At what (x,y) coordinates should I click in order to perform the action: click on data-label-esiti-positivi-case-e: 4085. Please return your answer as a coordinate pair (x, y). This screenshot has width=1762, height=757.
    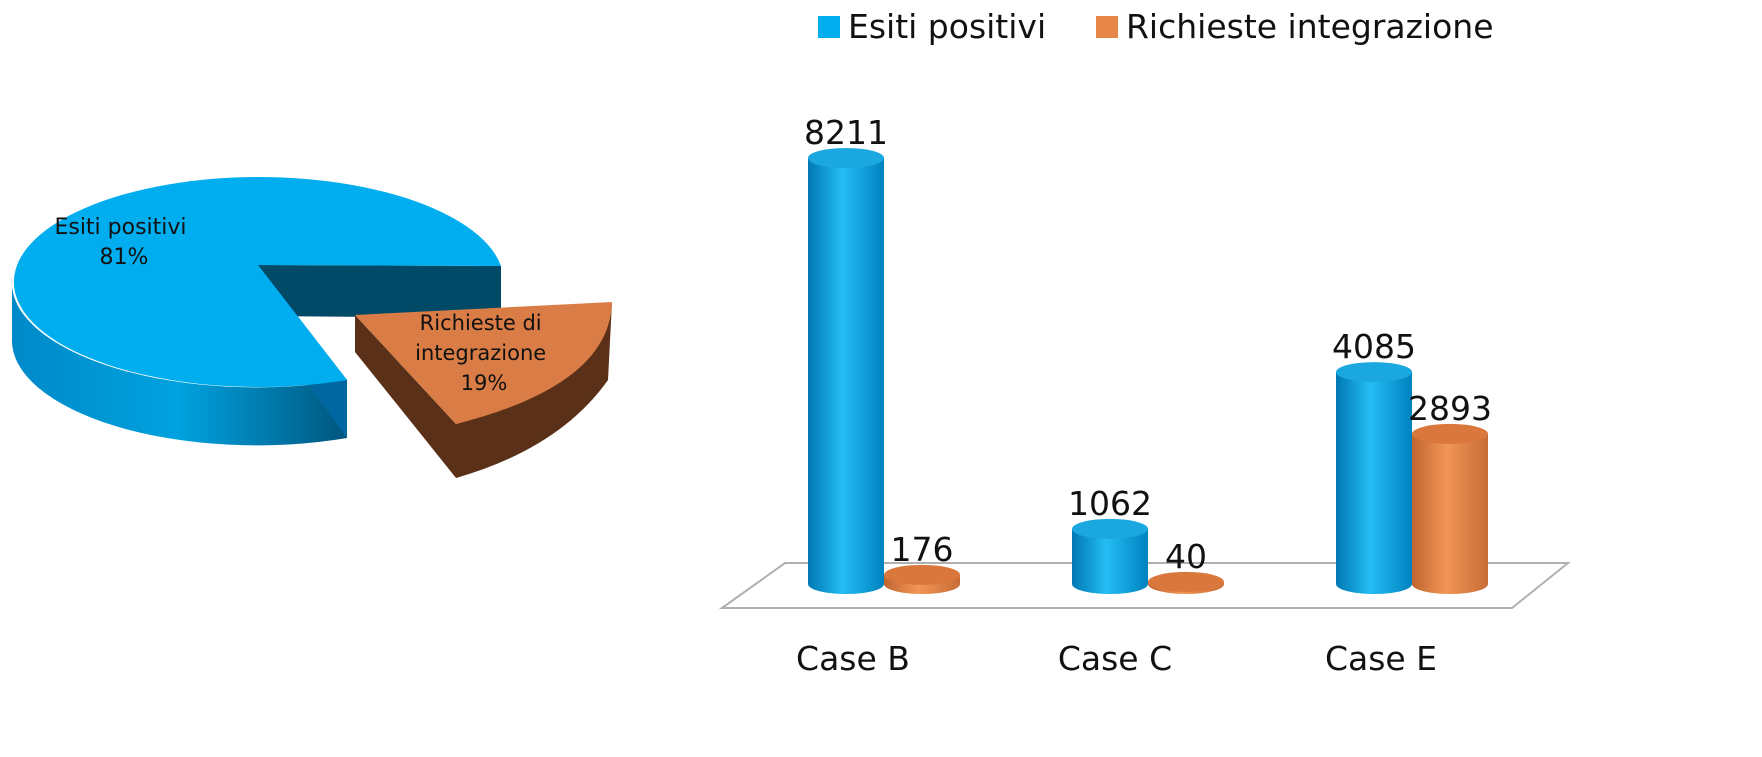
    Looking at the image, I should click on (1374, 346).